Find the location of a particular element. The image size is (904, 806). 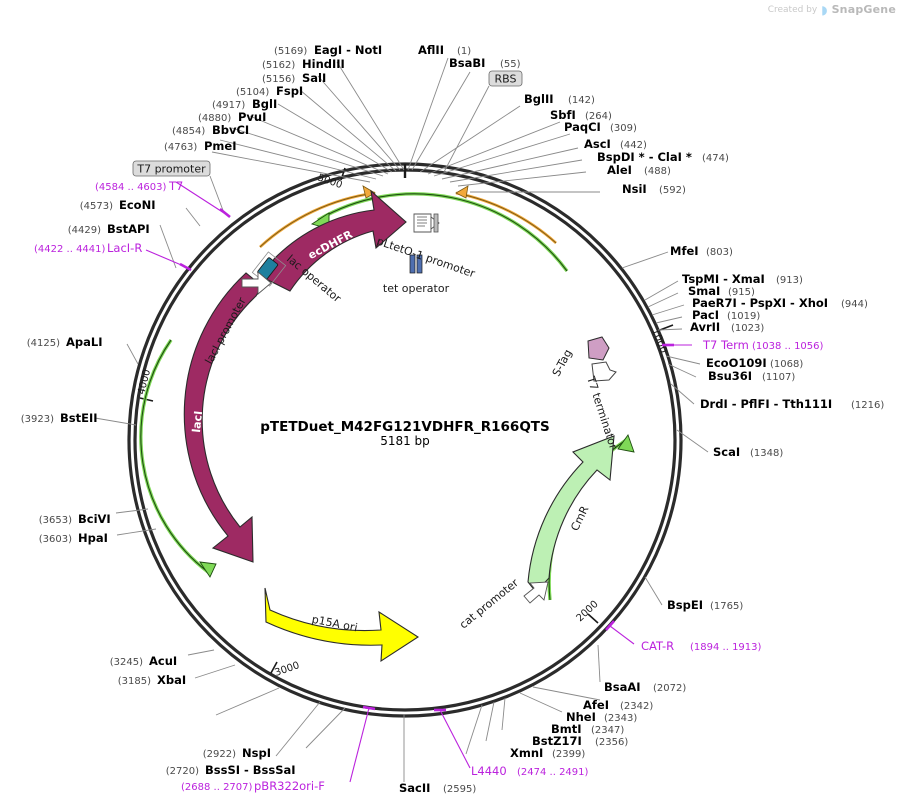

enzyme-pos: (1023) is located at coordinates (747, 328).